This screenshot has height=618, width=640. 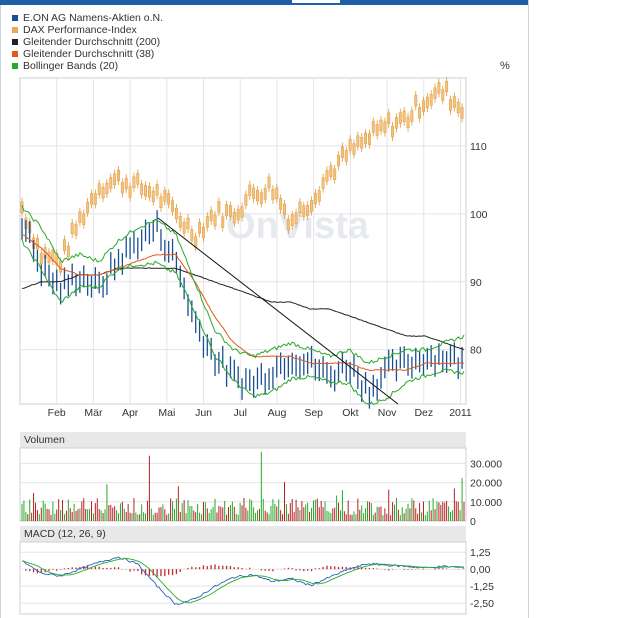 What do you see at coordinates (478, 147) in the screenshot?
I see `y-tick-label: 110` at bounding box center [478, 147].